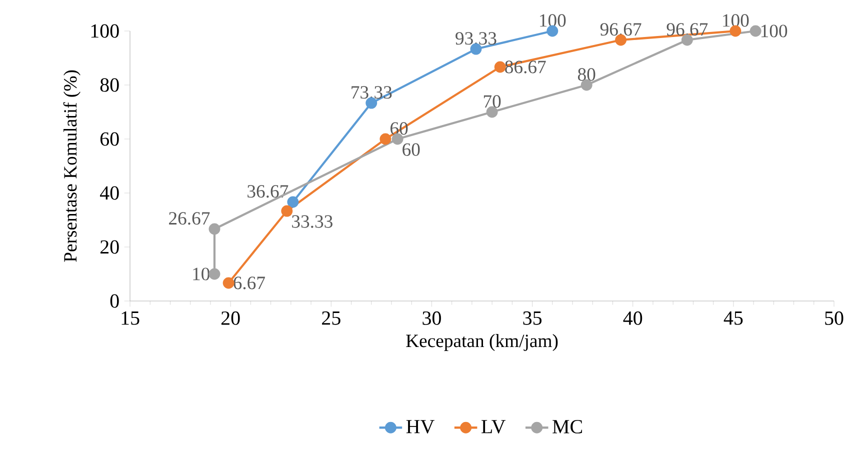 This screenshot has width=856, height=472. I want to click on data-label: 93.33, so click(476, 38).